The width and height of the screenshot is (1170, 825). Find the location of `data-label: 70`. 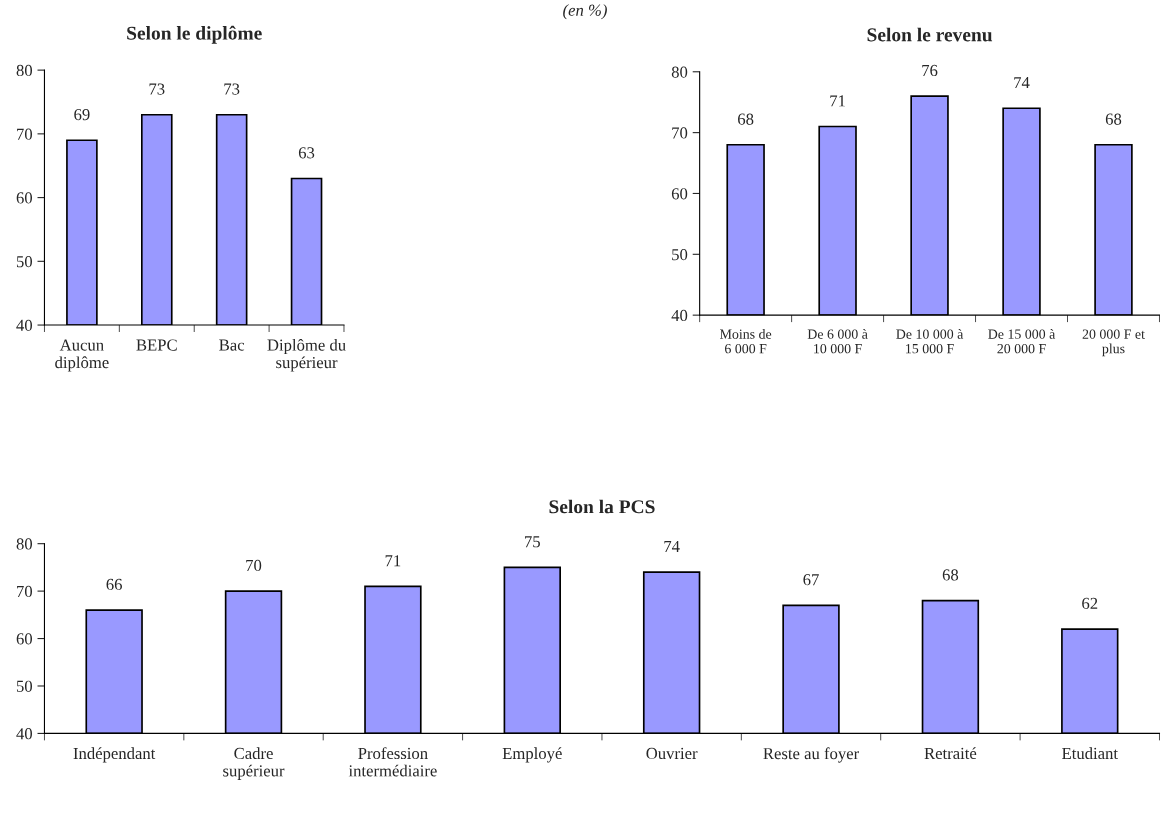

data-label: 70 is located at coordinates (254, 565).